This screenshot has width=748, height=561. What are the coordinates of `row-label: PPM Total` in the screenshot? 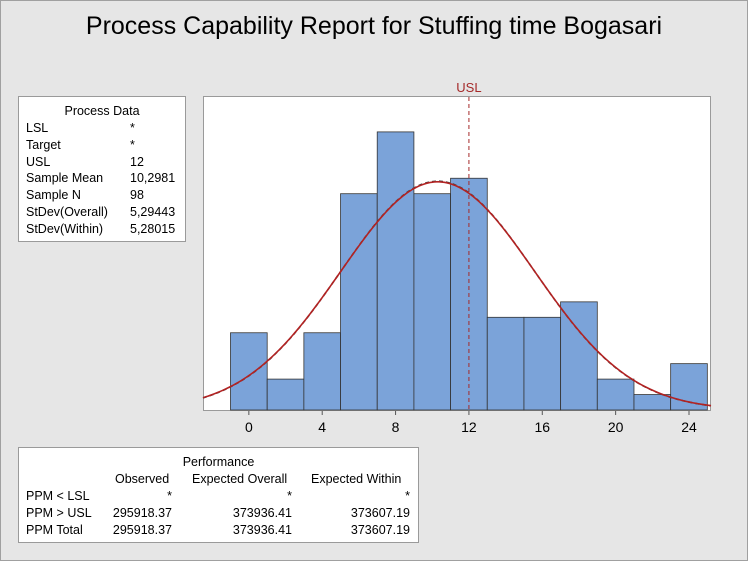 It's located at (54, 530).